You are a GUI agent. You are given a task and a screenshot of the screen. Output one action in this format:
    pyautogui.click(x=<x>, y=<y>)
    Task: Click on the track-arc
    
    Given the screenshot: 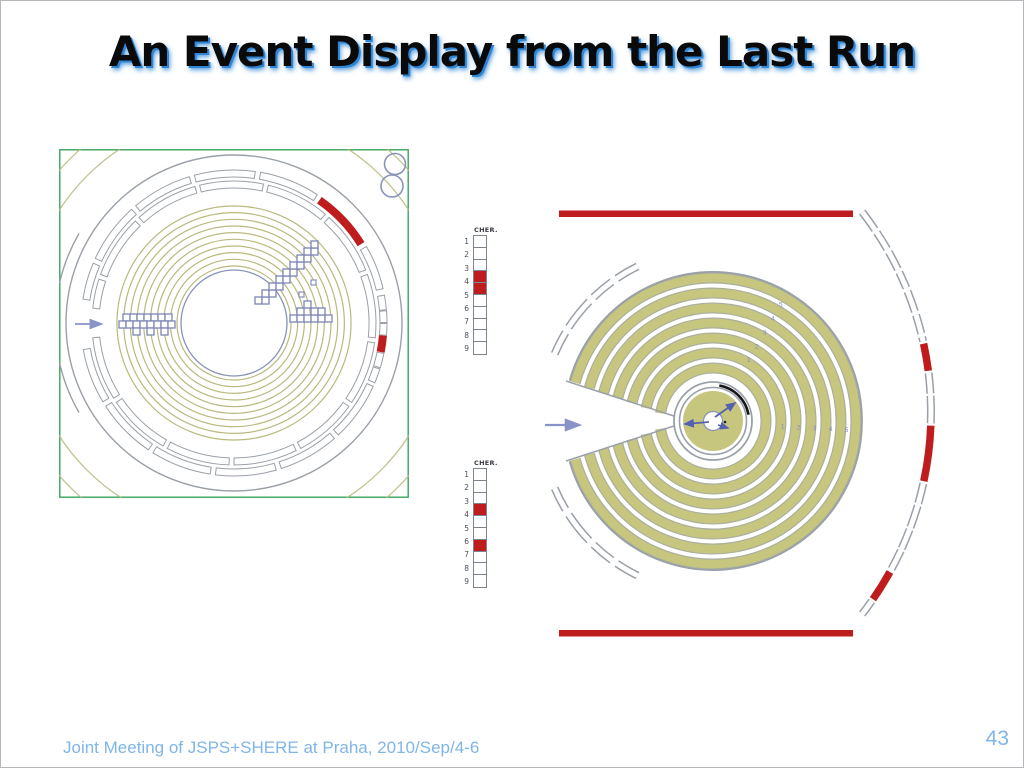 What is the action you would take?
    pyautogui.click(x=734, y=399)
    